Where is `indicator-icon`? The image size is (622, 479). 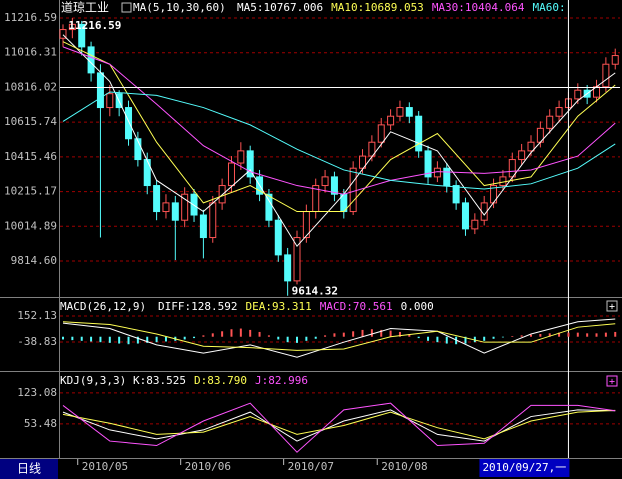 indicator-icon is located at coordinates (126, 7).